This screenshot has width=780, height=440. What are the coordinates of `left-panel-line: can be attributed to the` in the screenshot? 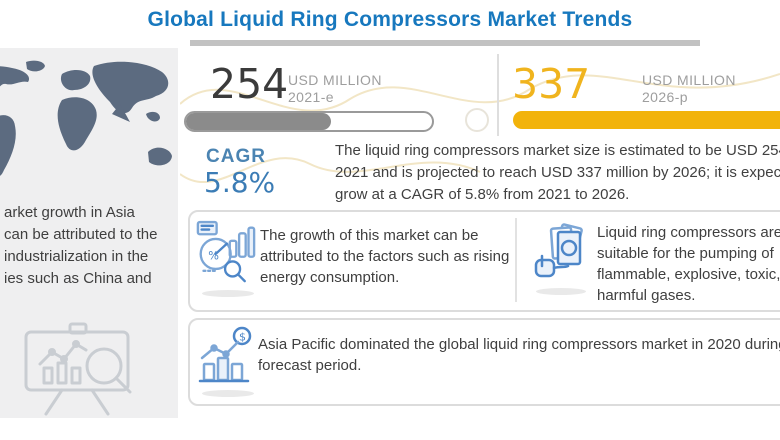 It's located at (81, 234).